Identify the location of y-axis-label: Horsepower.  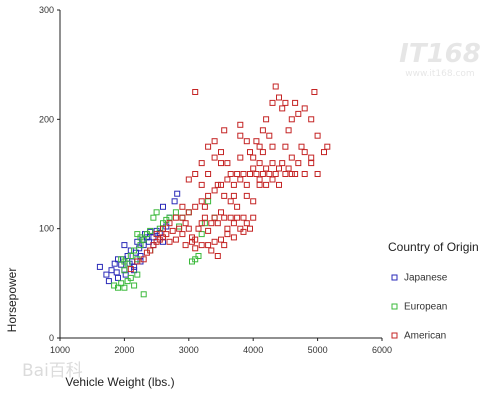
(12, 300).